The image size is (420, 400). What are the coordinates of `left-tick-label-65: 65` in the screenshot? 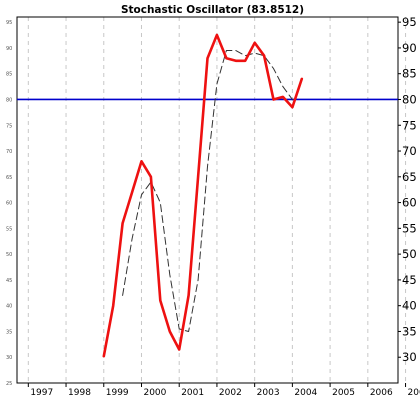 It's located at (9, 178).